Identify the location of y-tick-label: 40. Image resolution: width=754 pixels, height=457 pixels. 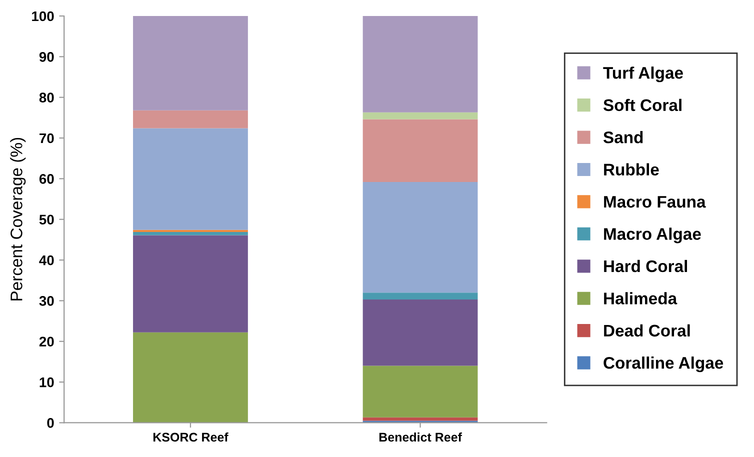
(46, 260).